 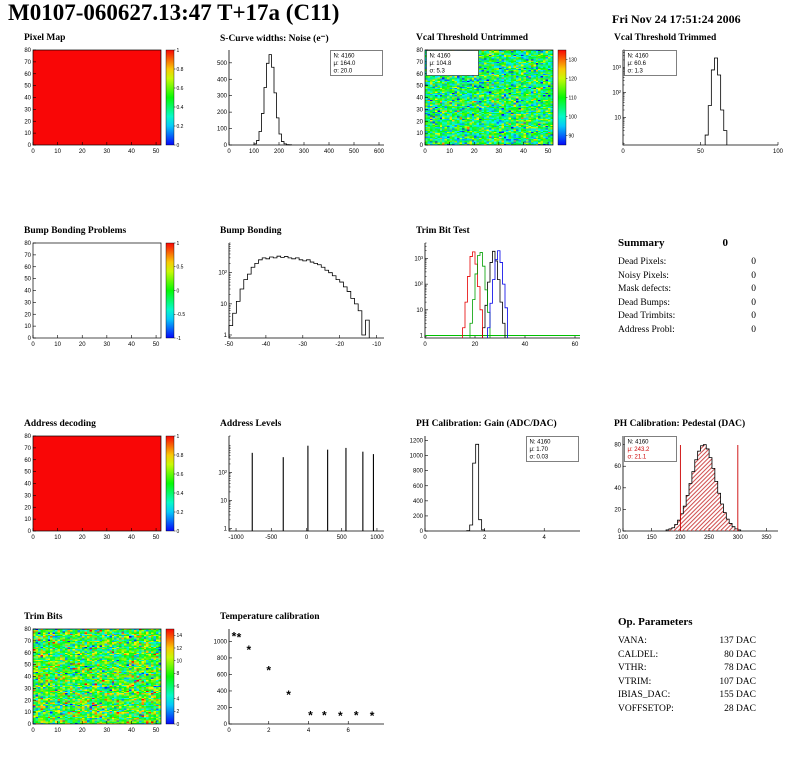 What do you see at coordinates (687, 622) in the screenshot?
I see `op-parameters-header: Op. Parameters` at bounding box center [687, 622].